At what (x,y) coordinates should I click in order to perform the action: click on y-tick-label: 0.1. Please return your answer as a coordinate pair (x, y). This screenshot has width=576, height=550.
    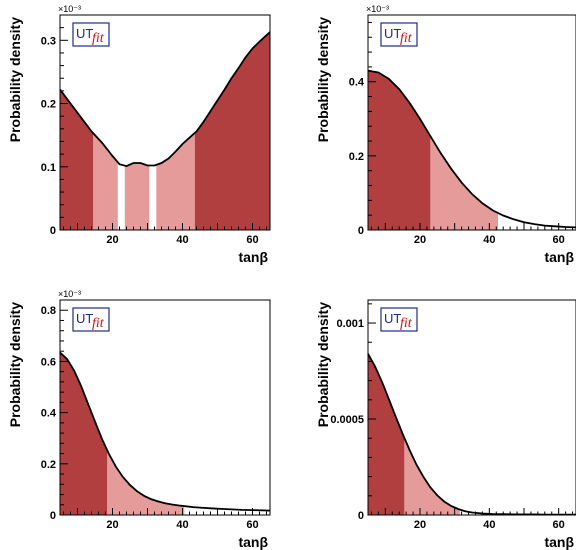
    Looking at the image, I should click on (48, 168).